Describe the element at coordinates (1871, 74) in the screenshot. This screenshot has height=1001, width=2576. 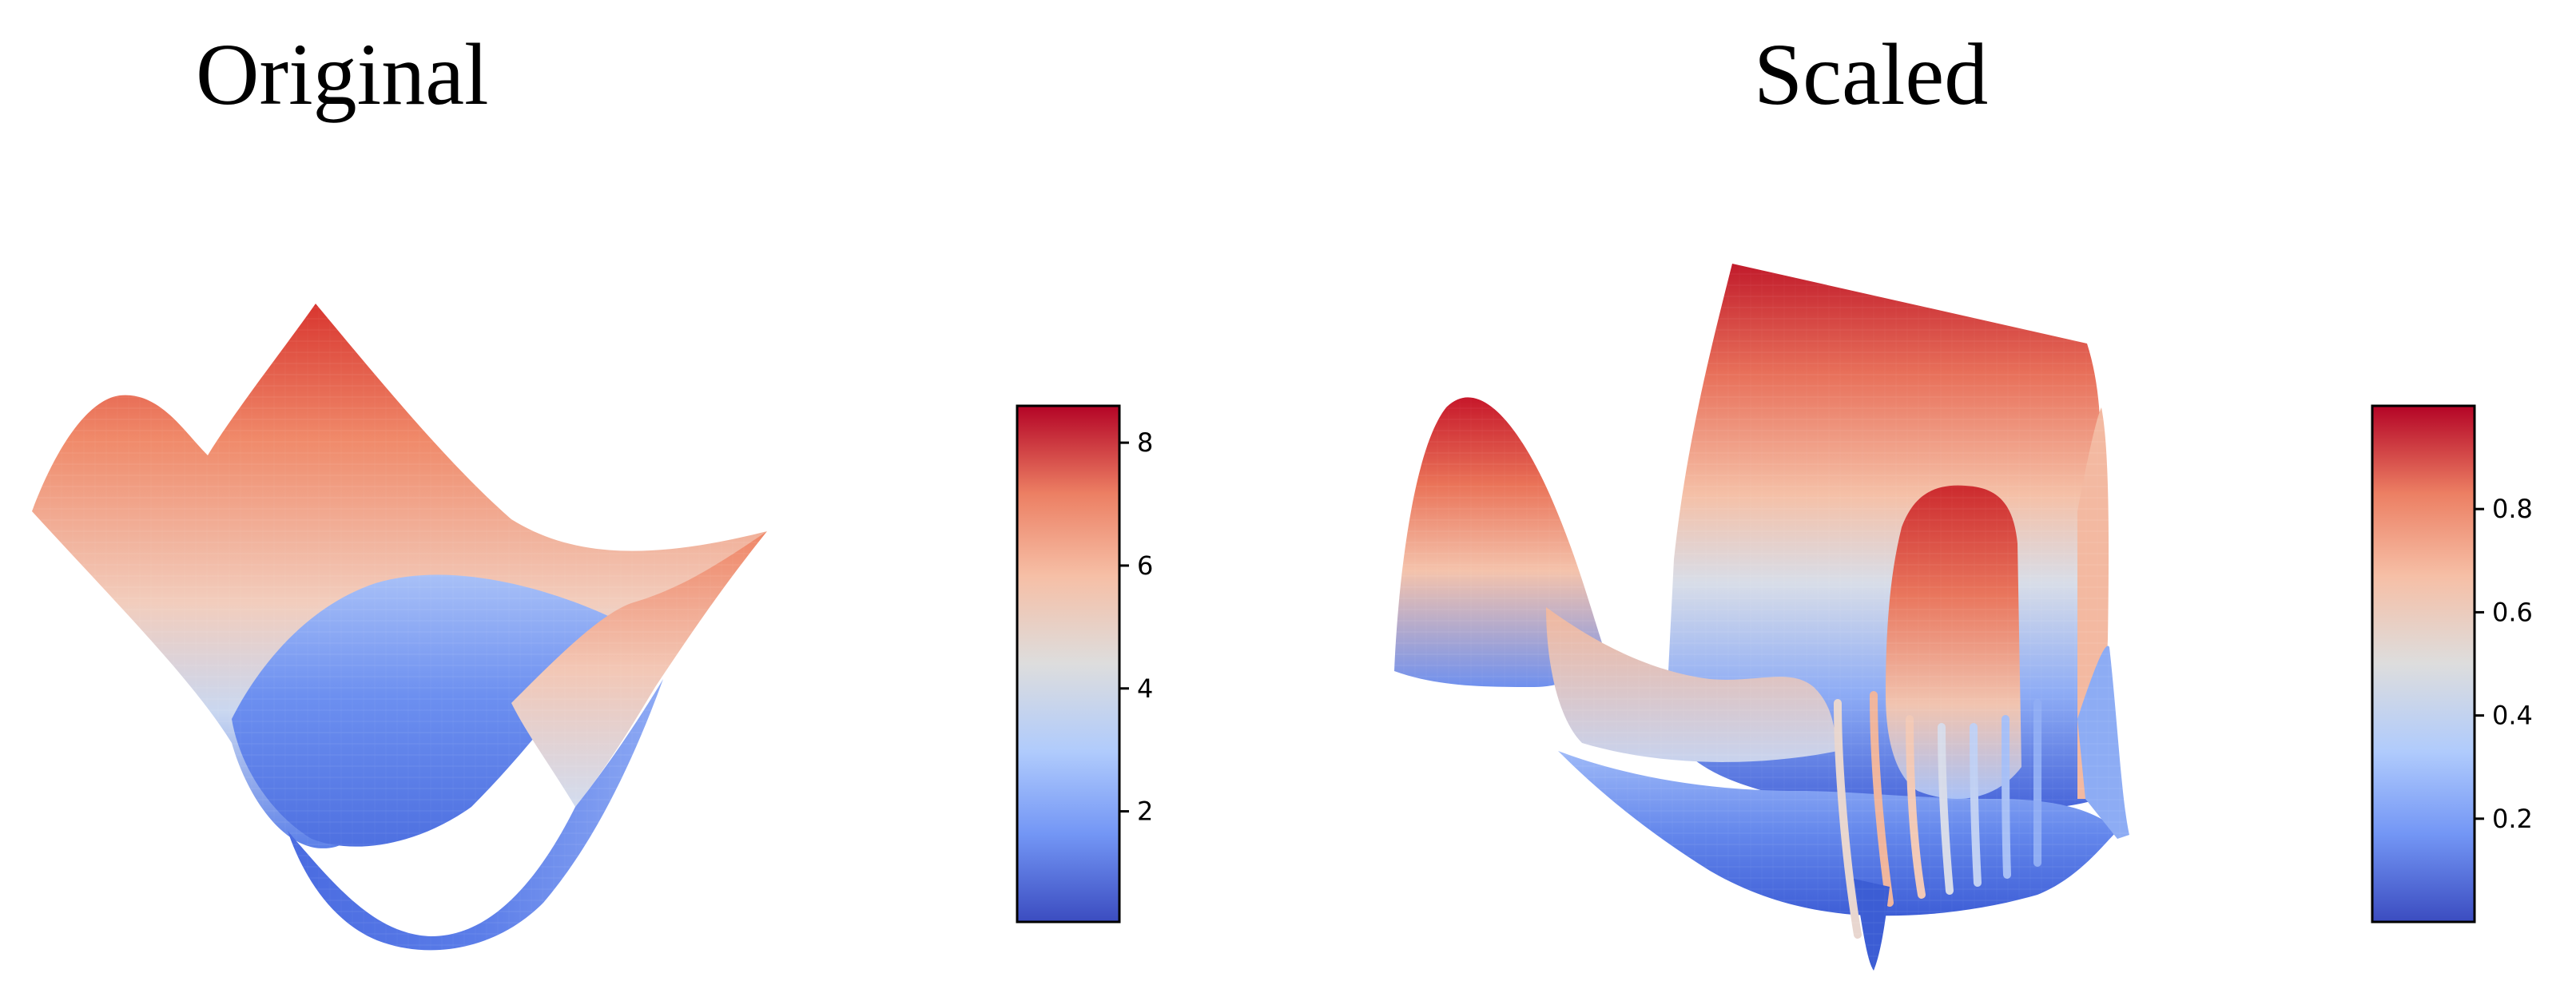
I see `right-panel-title: Scaled` at that location.